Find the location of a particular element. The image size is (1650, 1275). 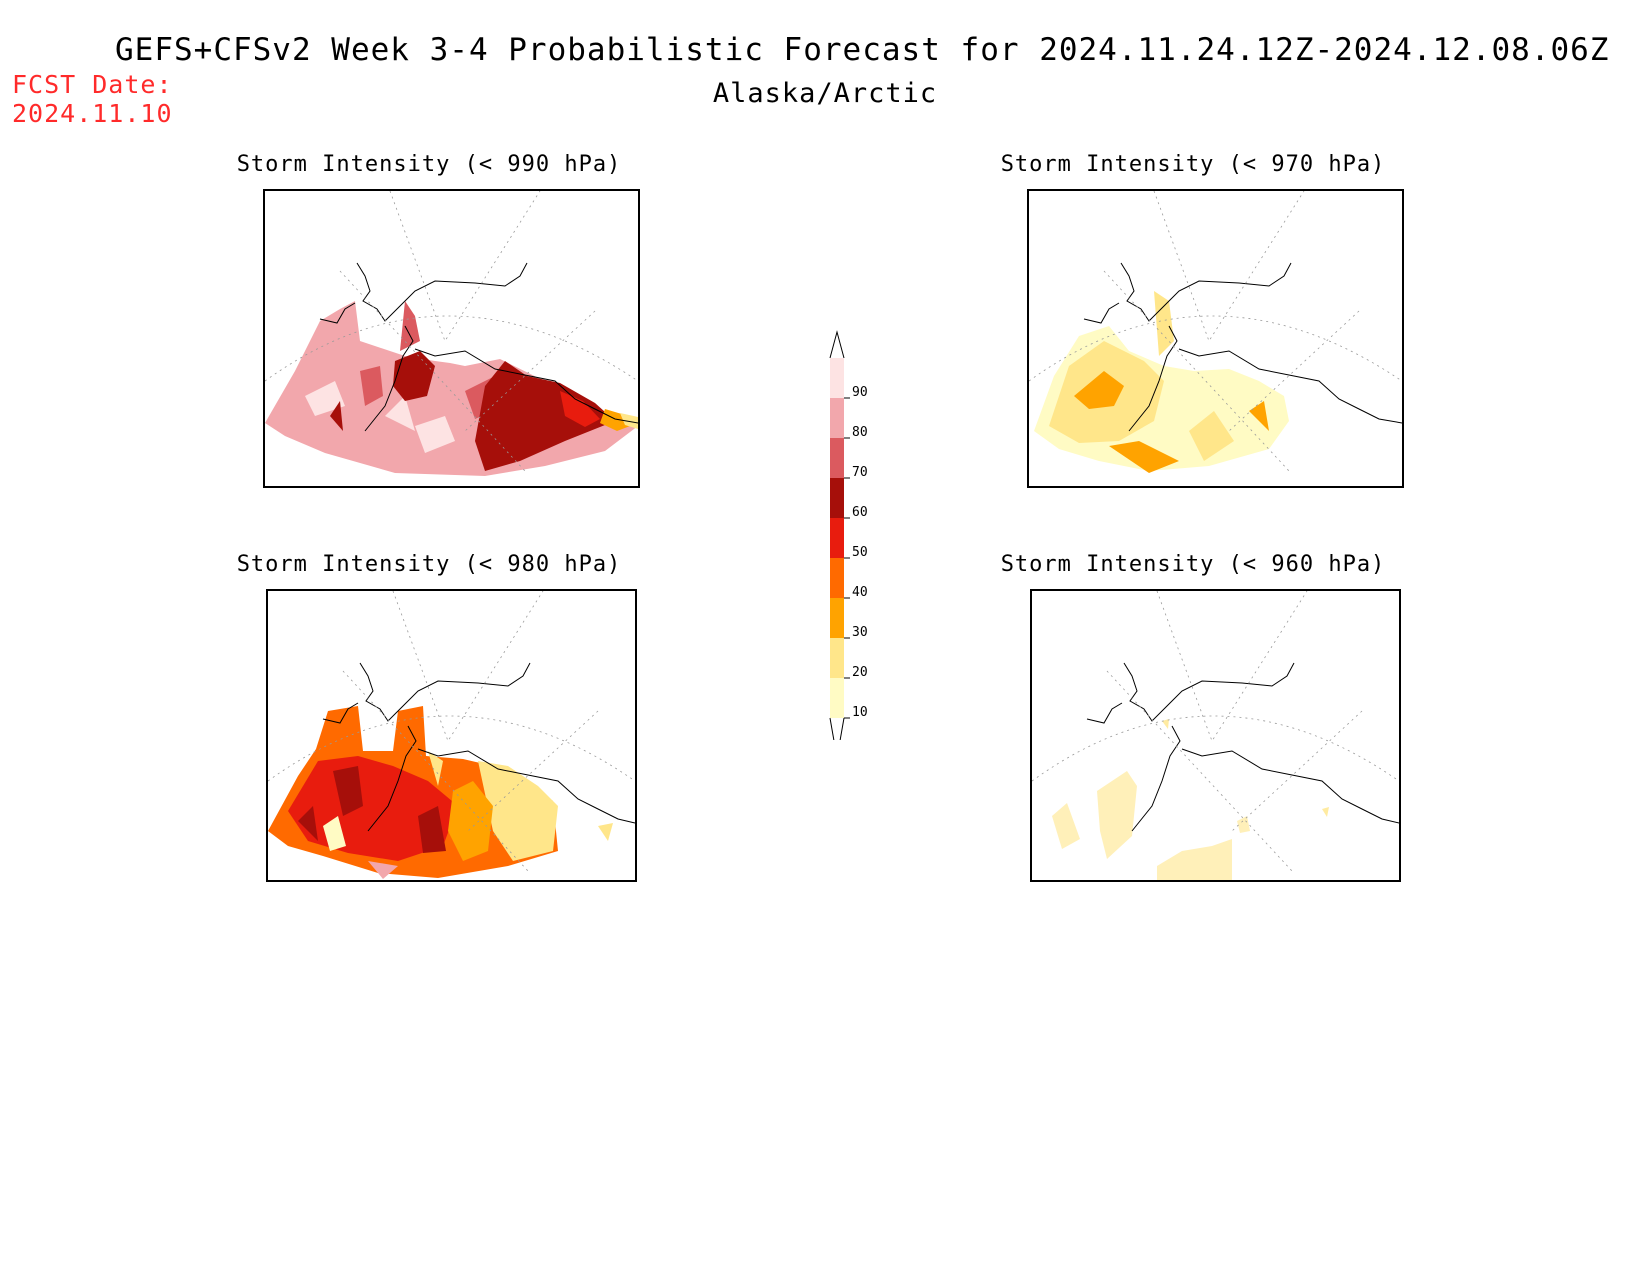

colorbar-tick-label: 70 is located at coordinates (860, 472).